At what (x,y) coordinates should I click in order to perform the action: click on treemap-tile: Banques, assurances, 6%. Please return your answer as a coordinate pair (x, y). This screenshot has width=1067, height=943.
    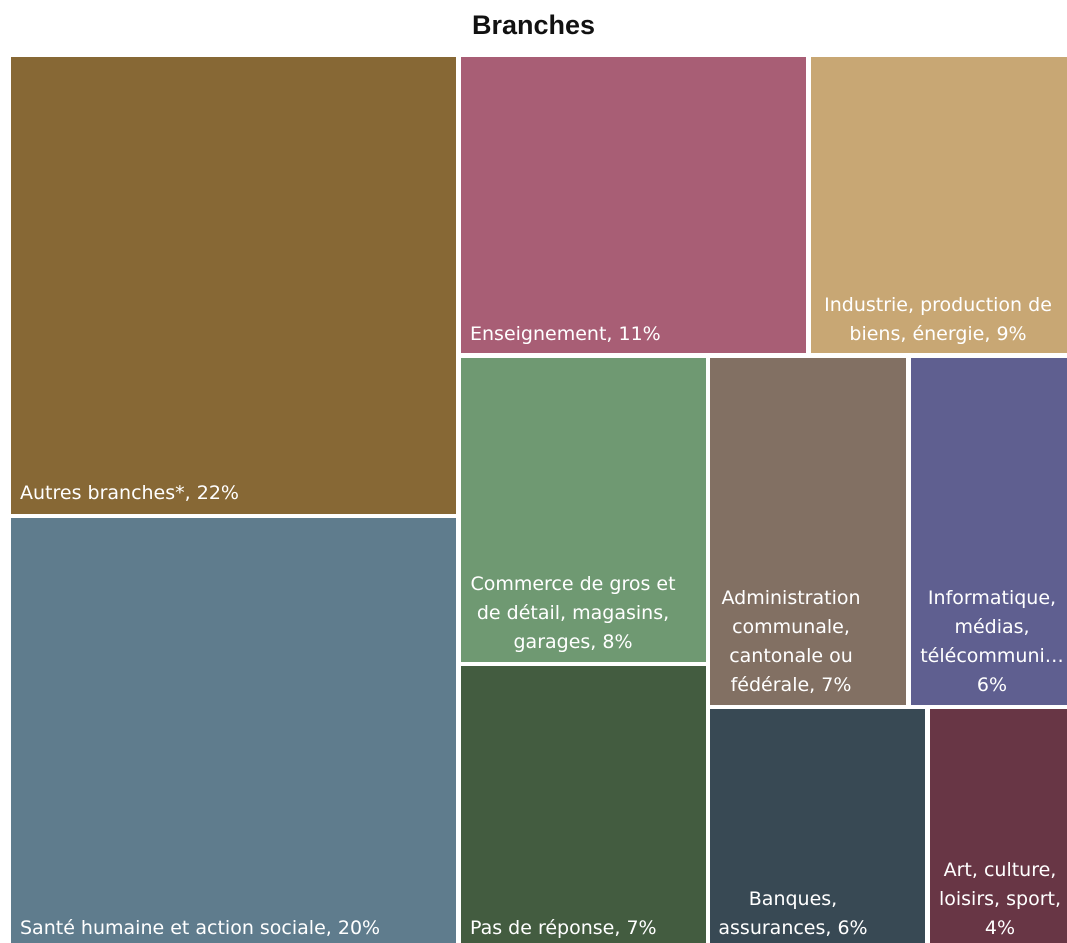
    Looking at the image, I should click on (817, 826).